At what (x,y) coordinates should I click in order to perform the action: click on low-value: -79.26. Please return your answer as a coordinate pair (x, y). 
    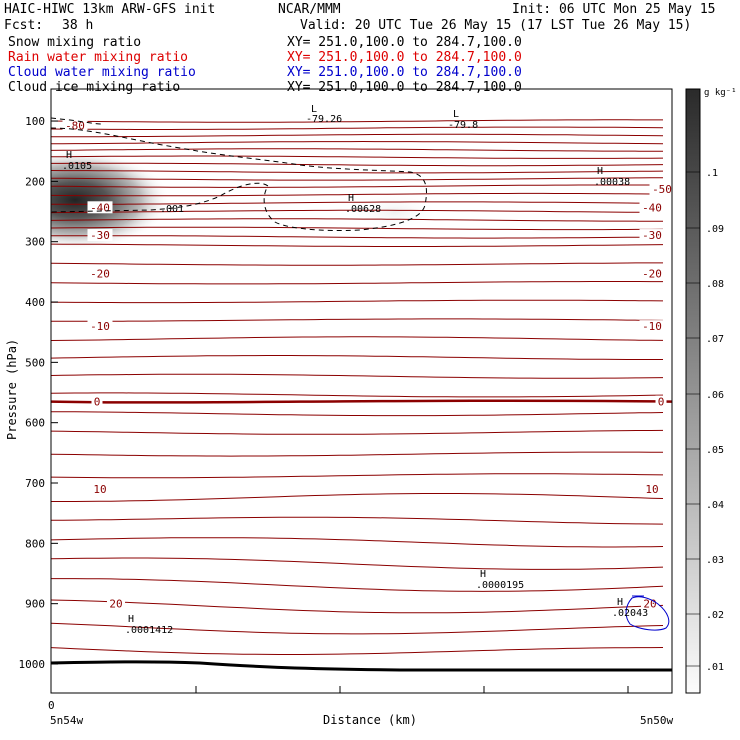
    Looking at the image, I should click on (324, 119).